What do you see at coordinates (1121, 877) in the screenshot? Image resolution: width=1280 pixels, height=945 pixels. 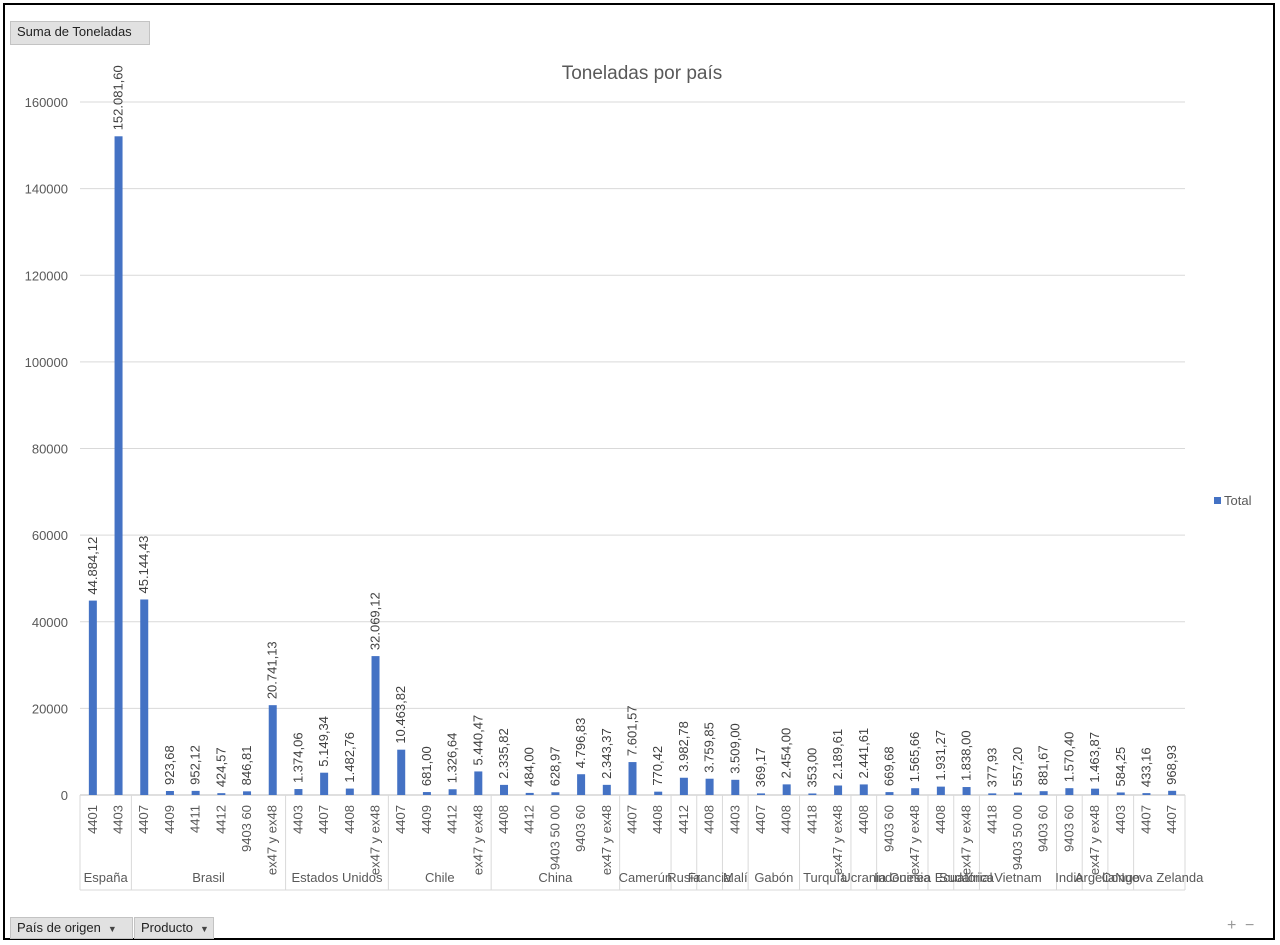 I see `group-label: Congo` at bounding box center [1121, 877].